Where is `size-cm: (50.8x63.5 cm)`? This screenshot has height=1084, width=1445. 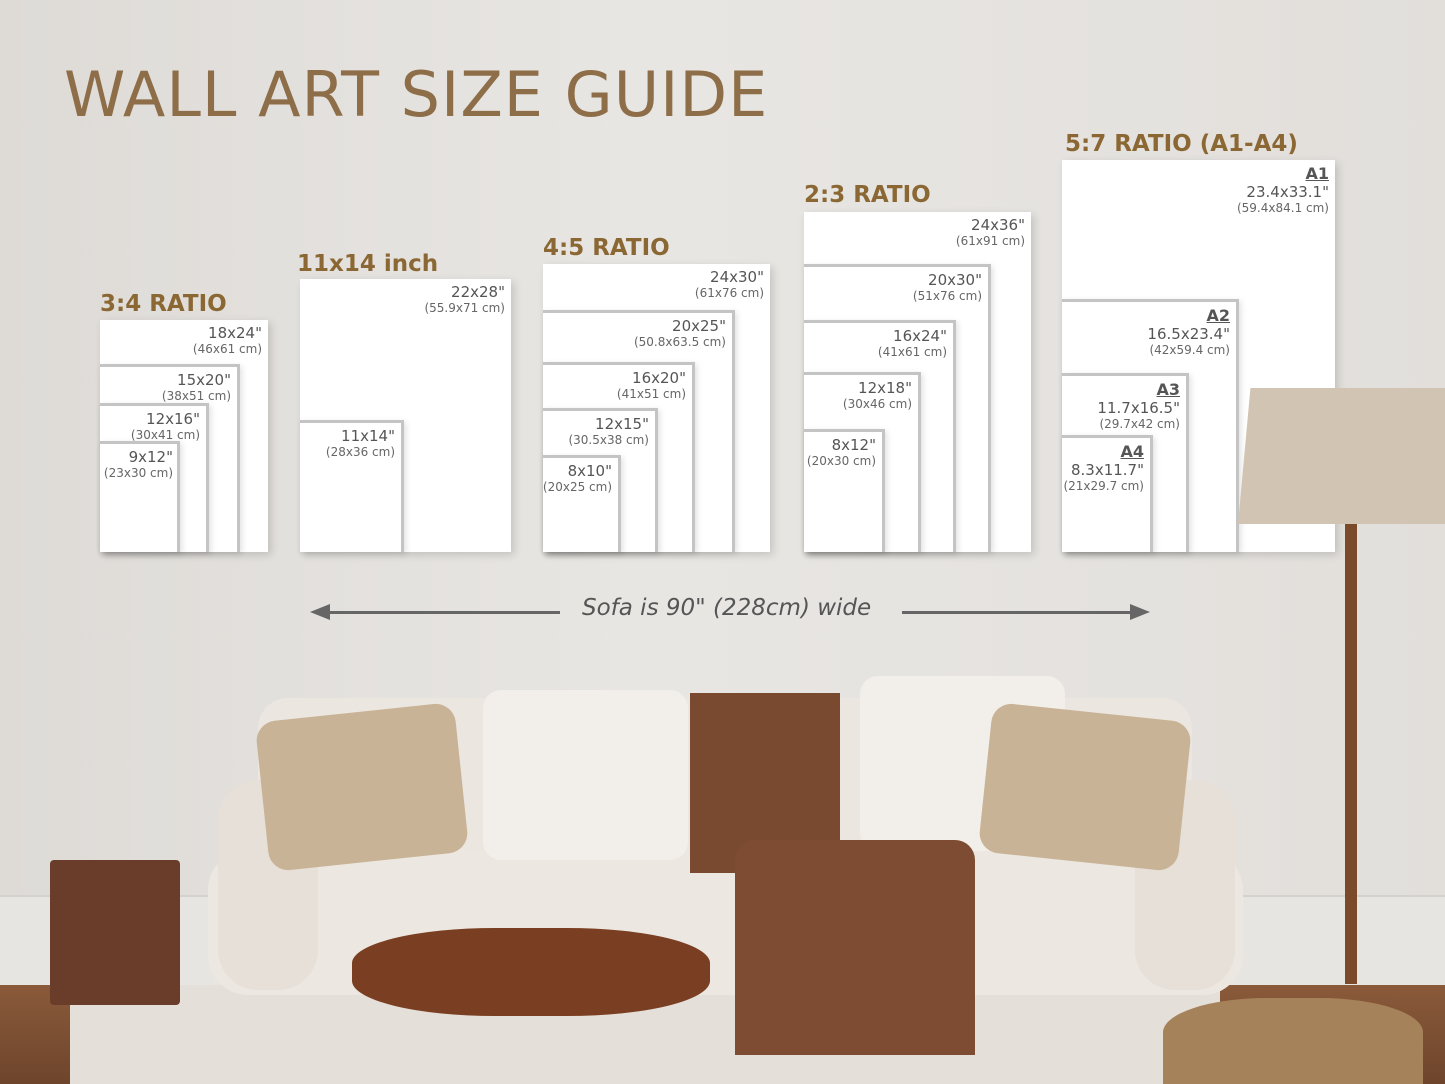
size-cm: (50.8x63.5 cm) is located at coordinates (679, 342).